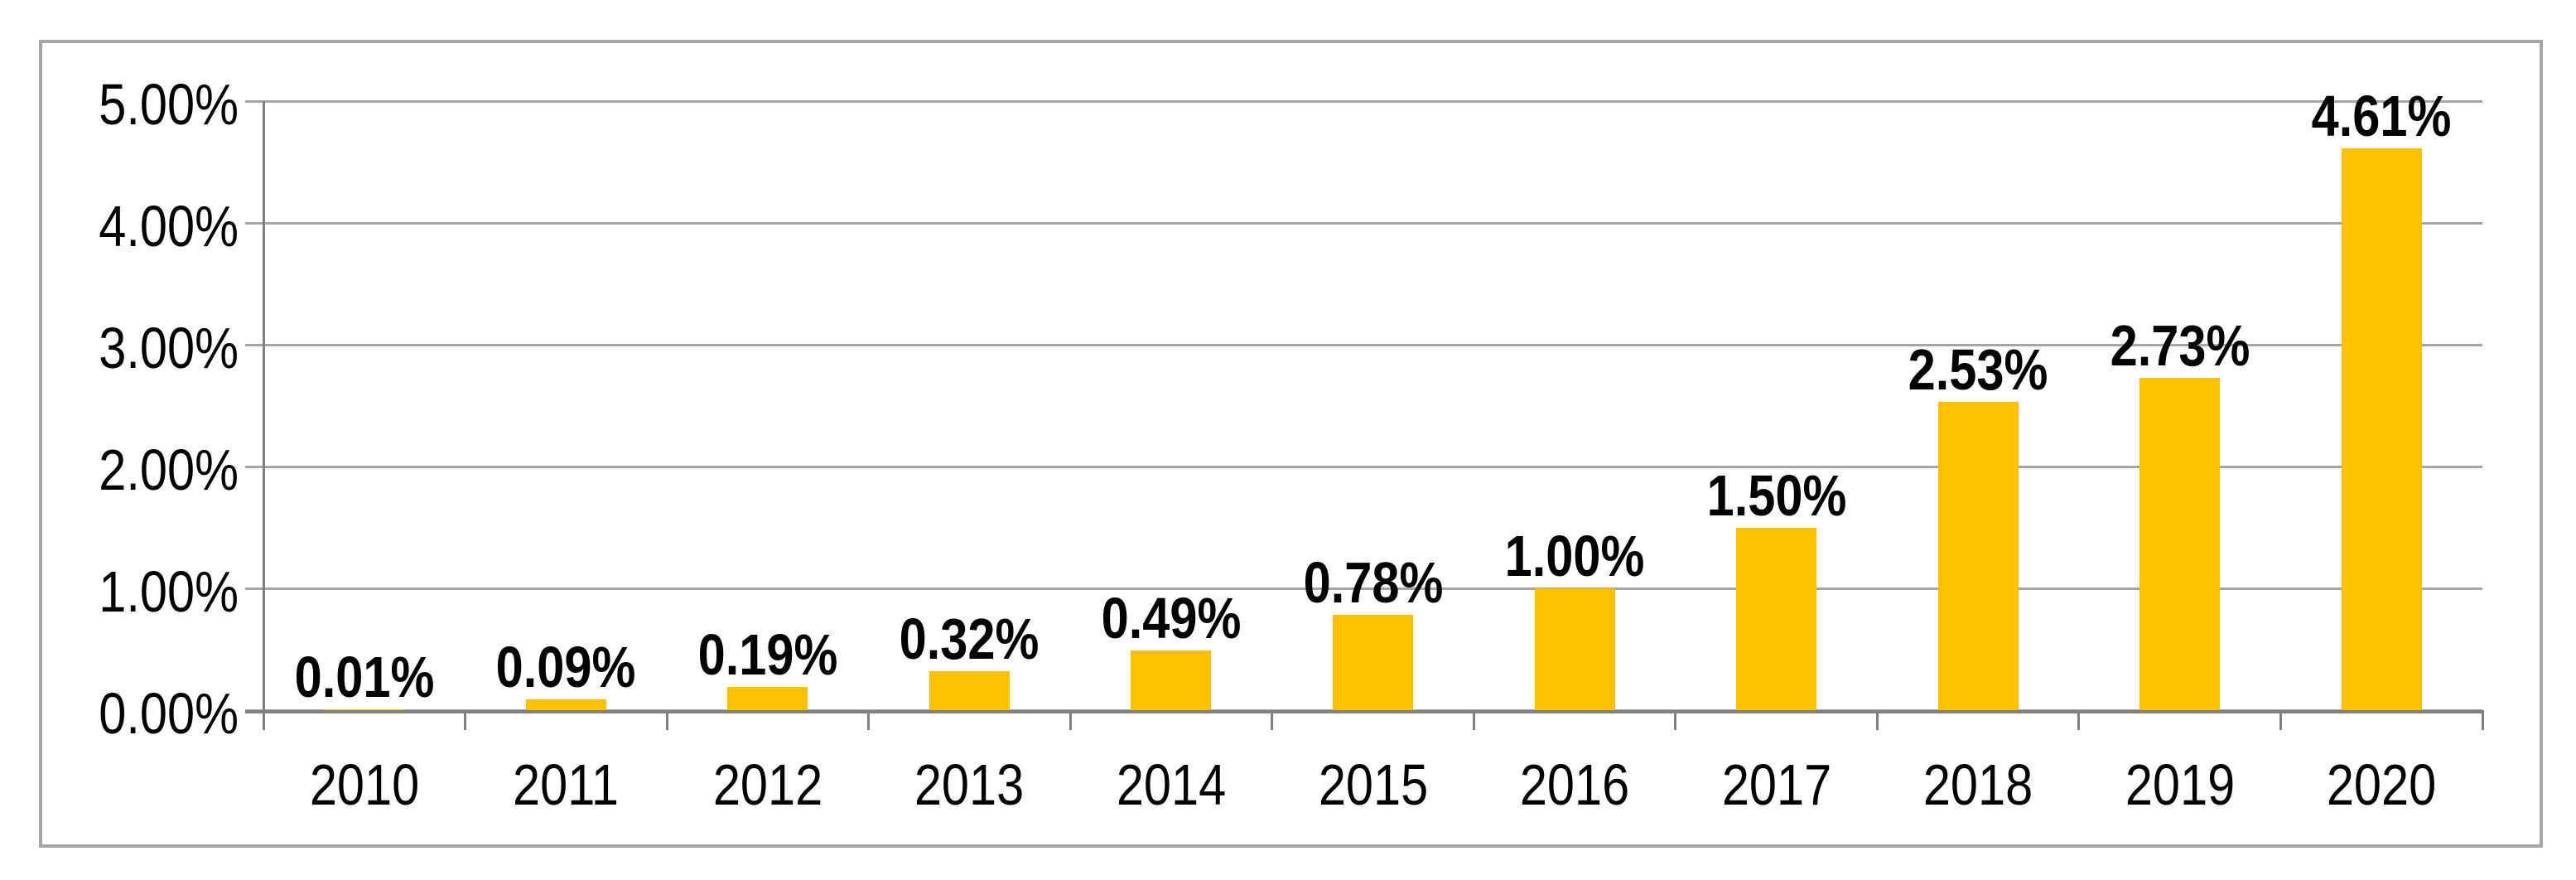  Describe the element at coordinates (169, 713) in the screenshot. I see `y-tick-label-0.00%: 0.00%` at that location.